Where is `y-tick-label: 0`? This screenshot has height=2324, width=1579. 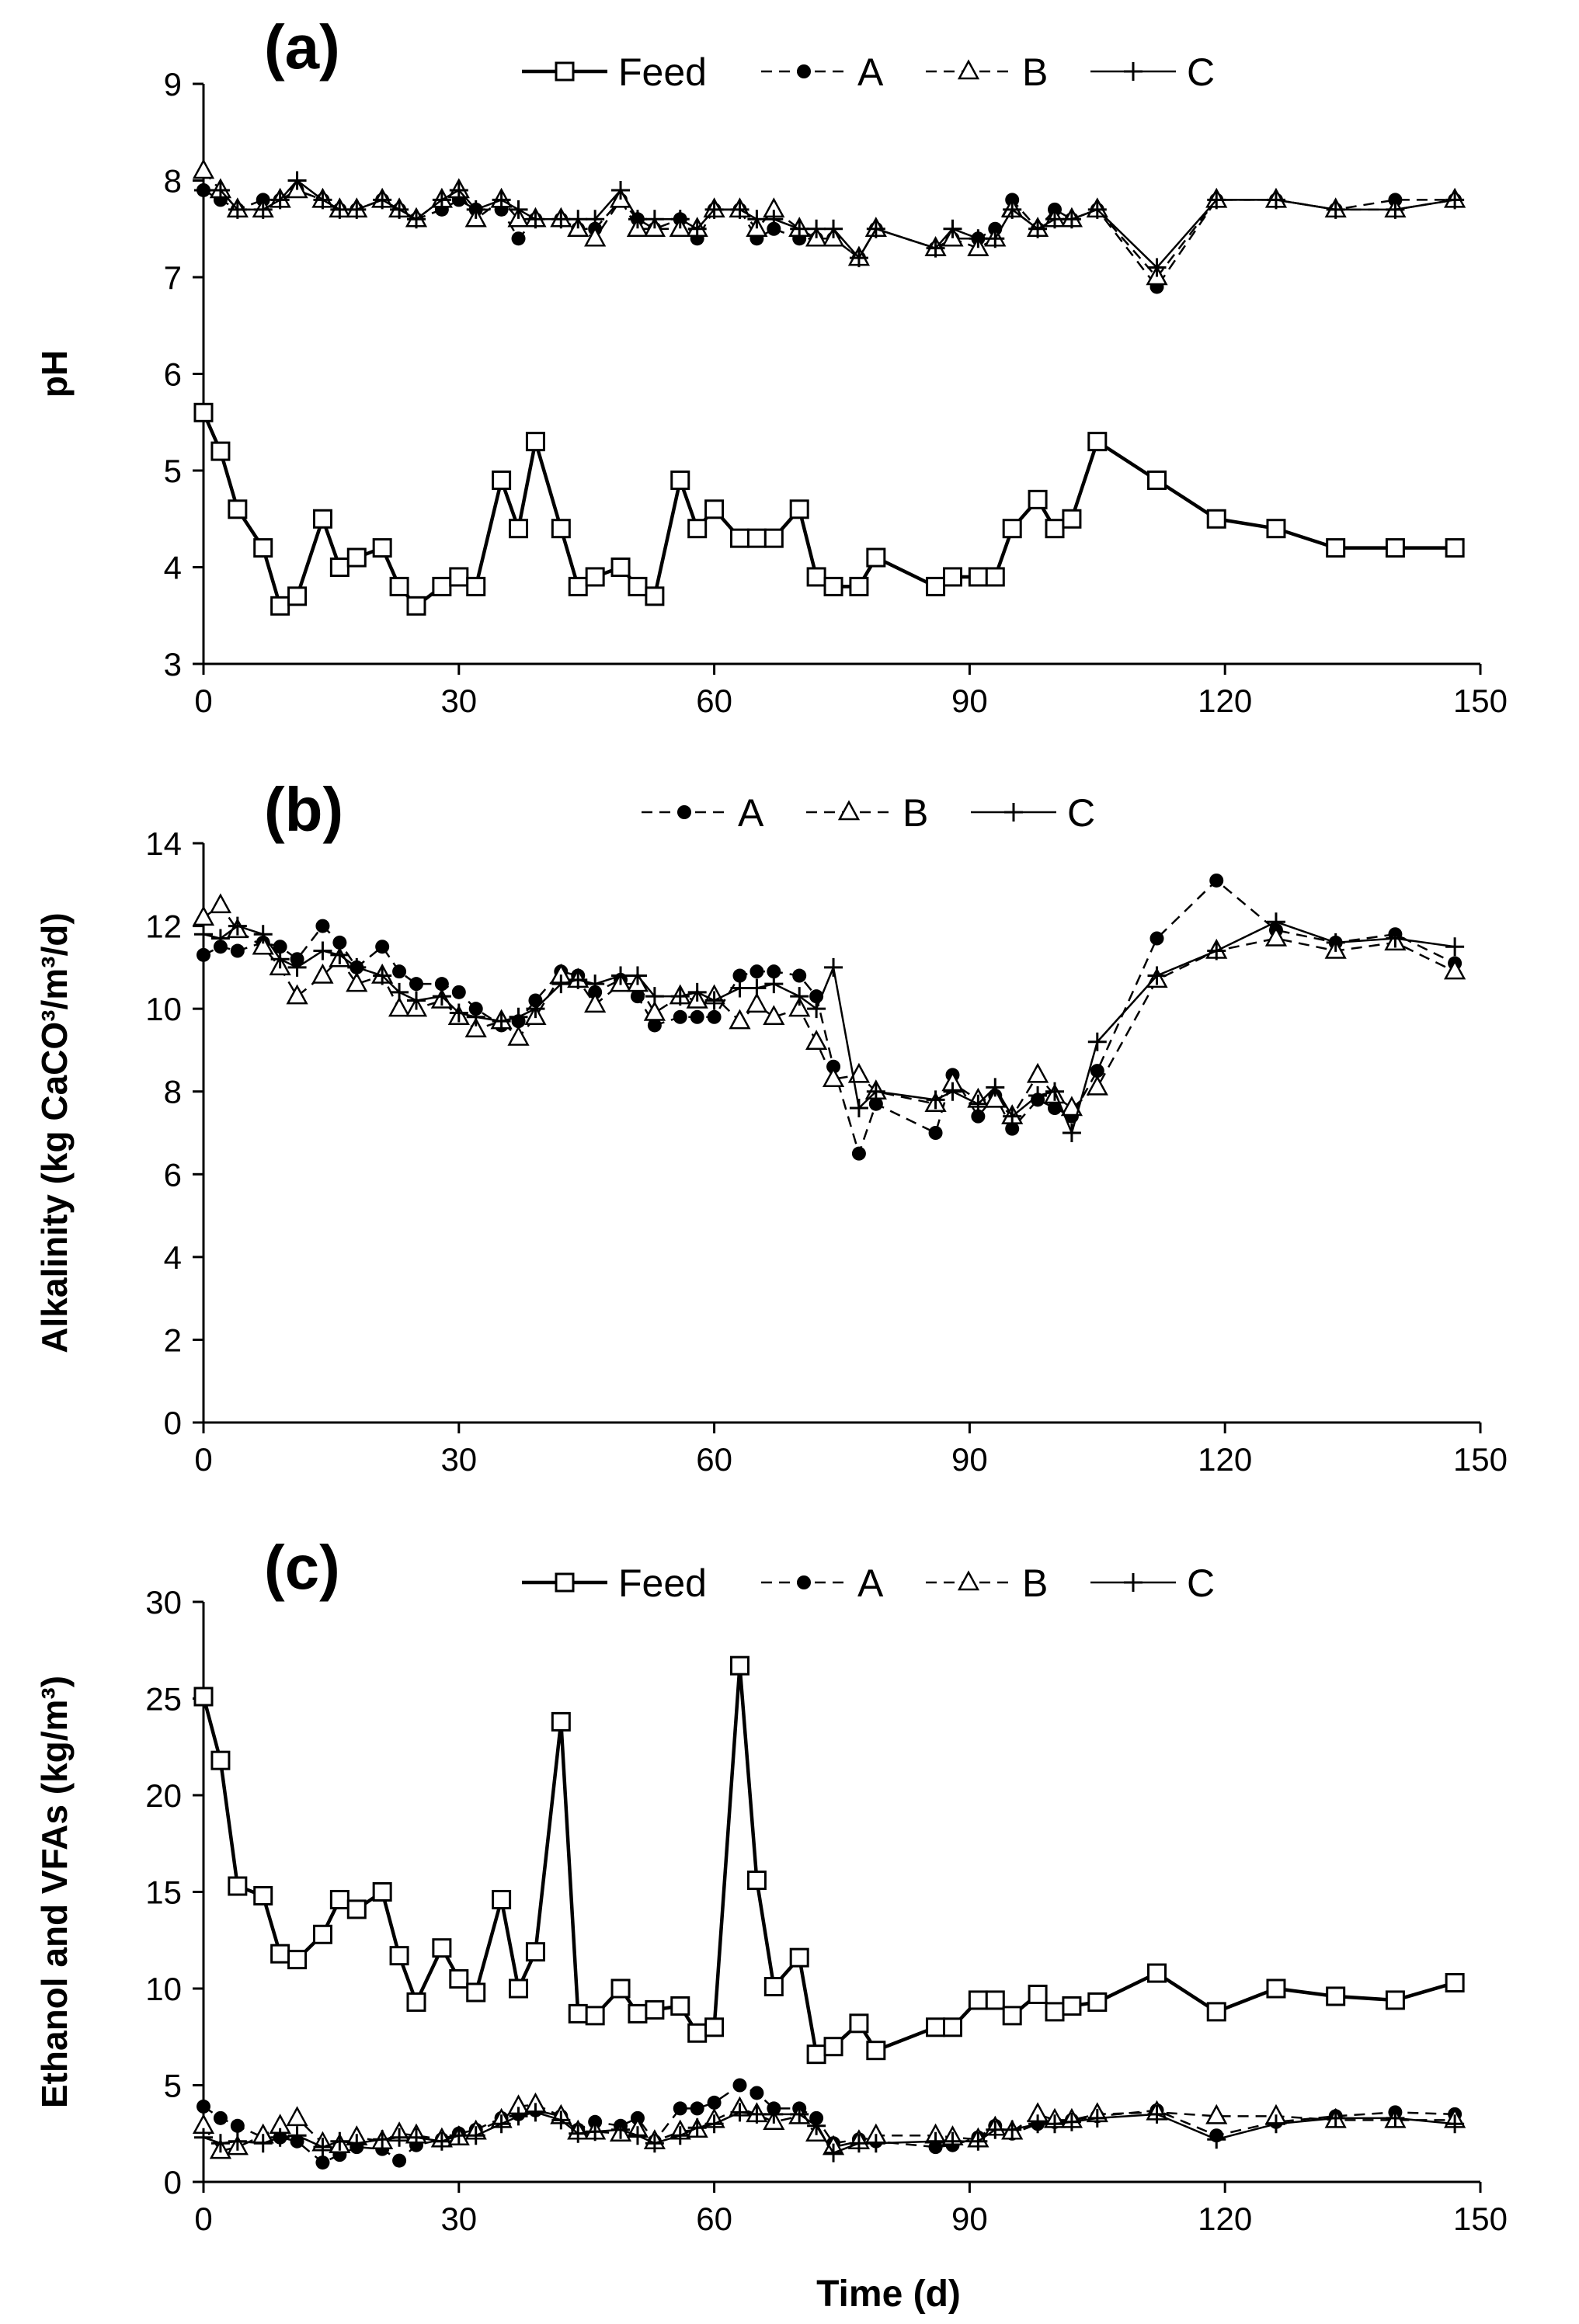
y-tick-label: 0 is located at coordinates (173, 1423).